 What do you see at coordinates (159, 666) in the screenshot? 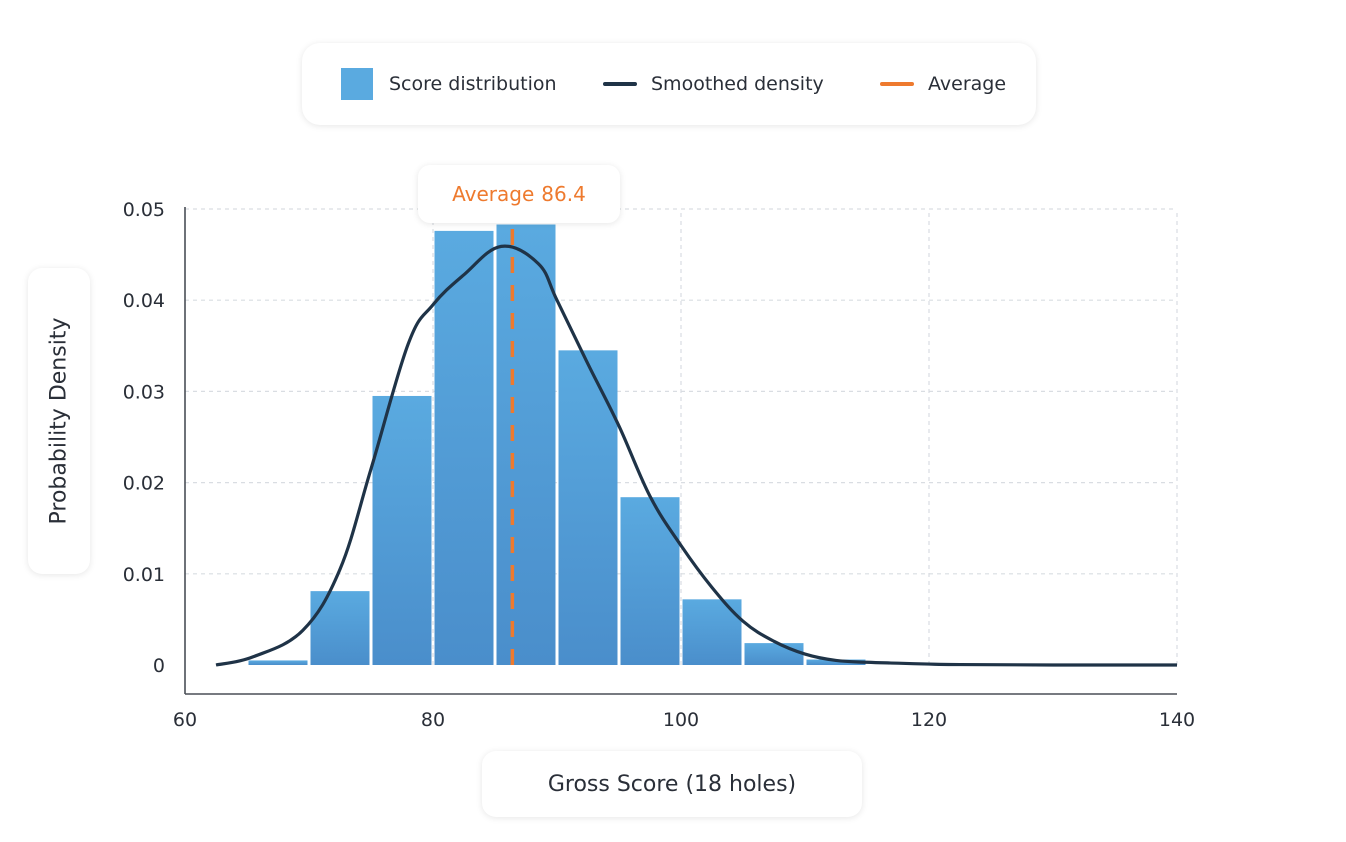
I see `y-tick-label: 0` at bounding box center [159, 666].